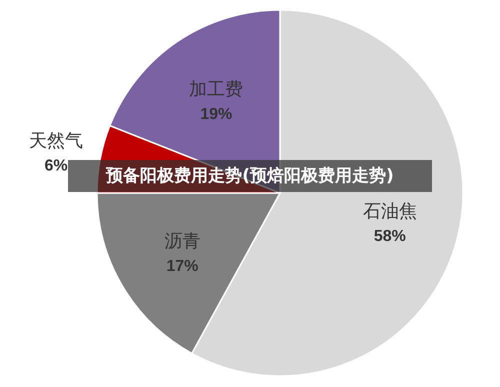 The height and width of the screenshot is (387, 500). I want to click on slice-label: 沥青, so click(182, 241).